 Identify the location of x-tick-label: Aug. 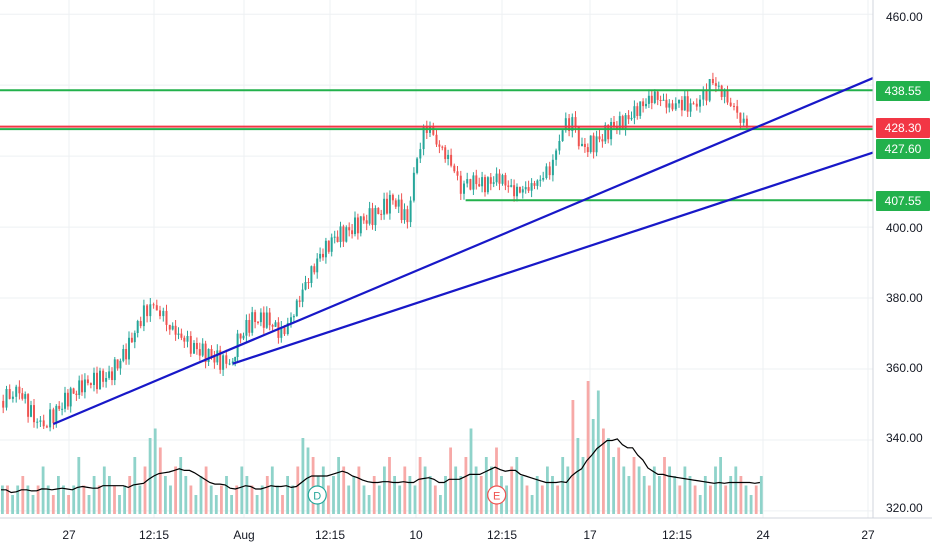
(243, 535).